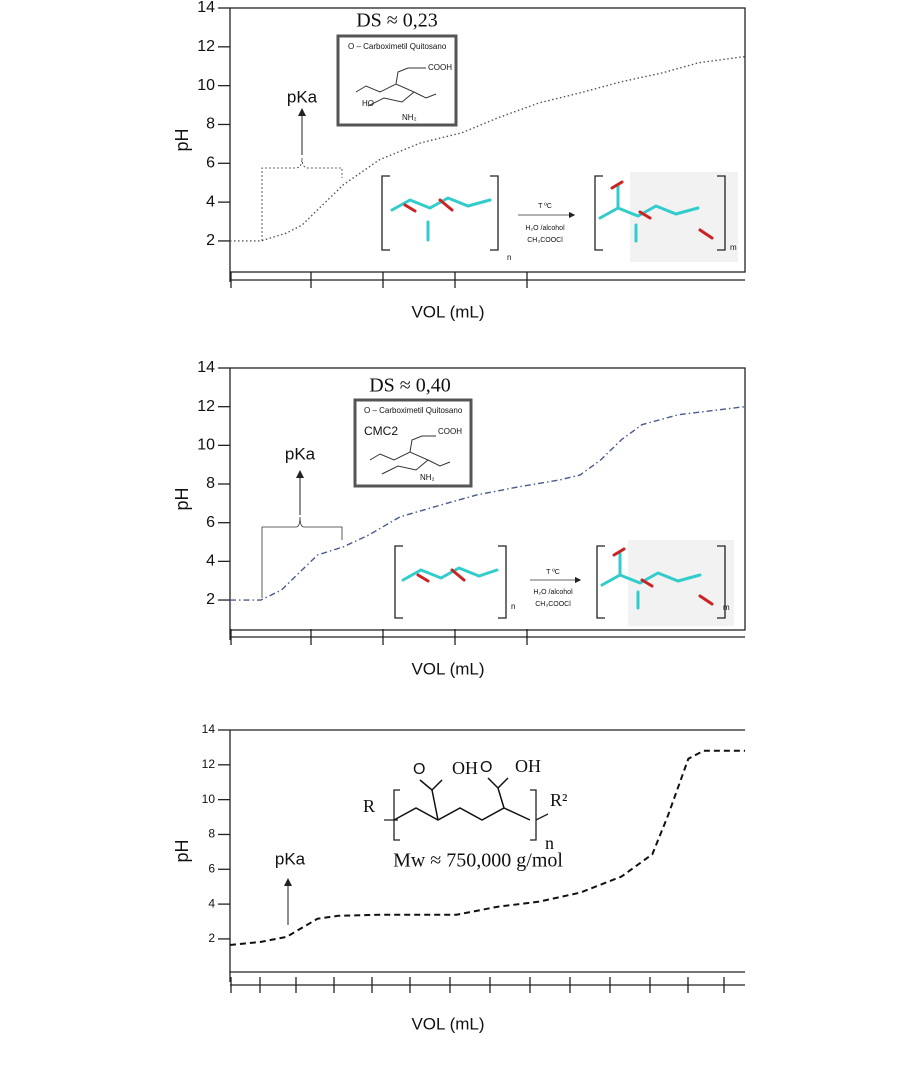 The width and height of the screenshot is (912, 1075). Describe the element at coordinates (478, 861) in the screenshot. I see `mw-label: Mw ≈ 750,000 g/mol` at that location.